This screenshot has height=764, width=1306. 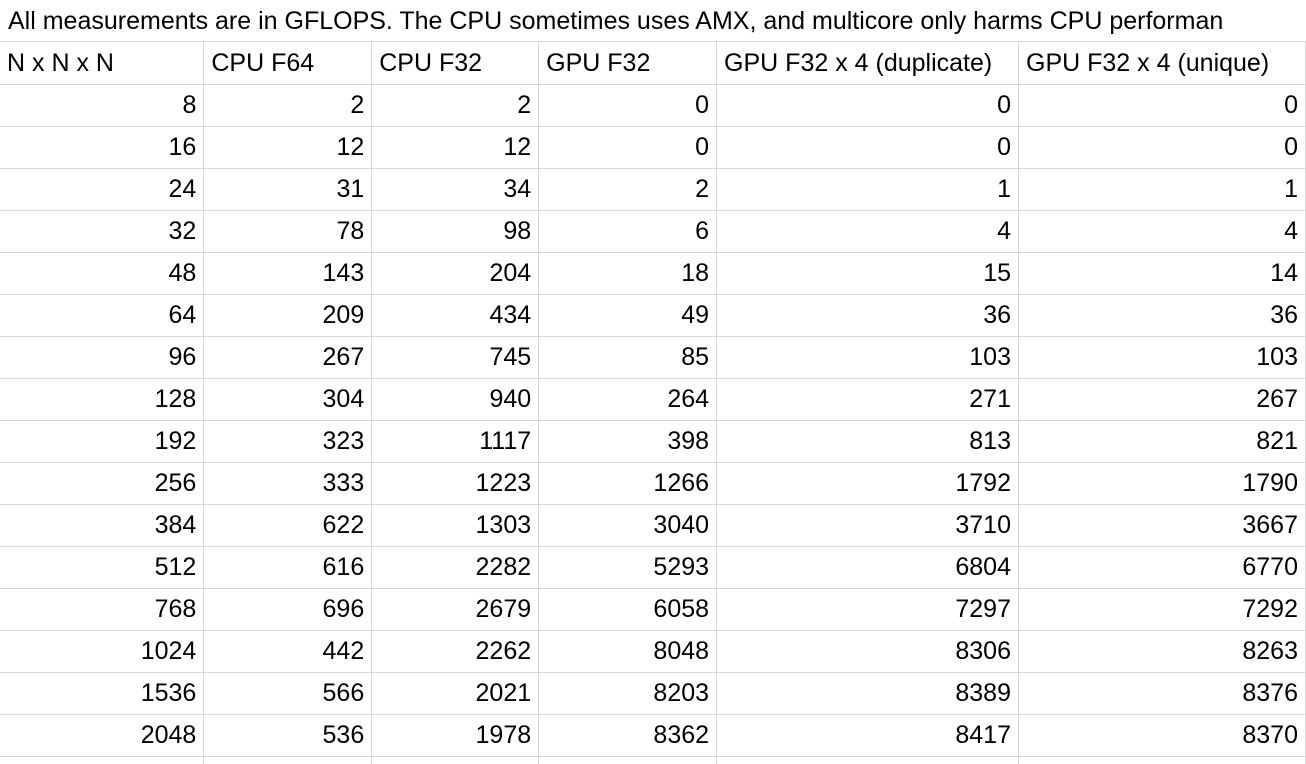 I want to click on table-cell: 7297, so click(x=867, y=609).